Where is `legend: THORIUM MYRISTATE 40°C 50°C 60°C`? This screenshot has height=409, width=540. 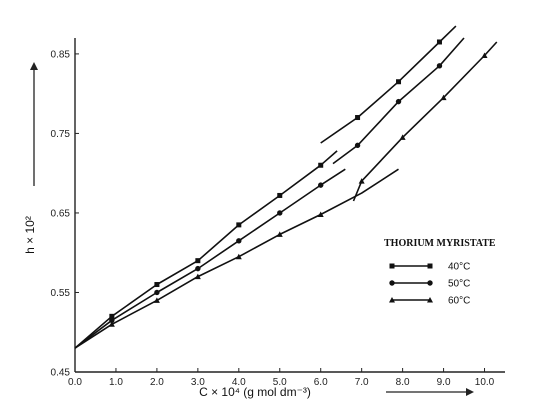
legend: THORIUM MYRISTATE 40°C 50°C 60°C is located at coordinates (440, 272).